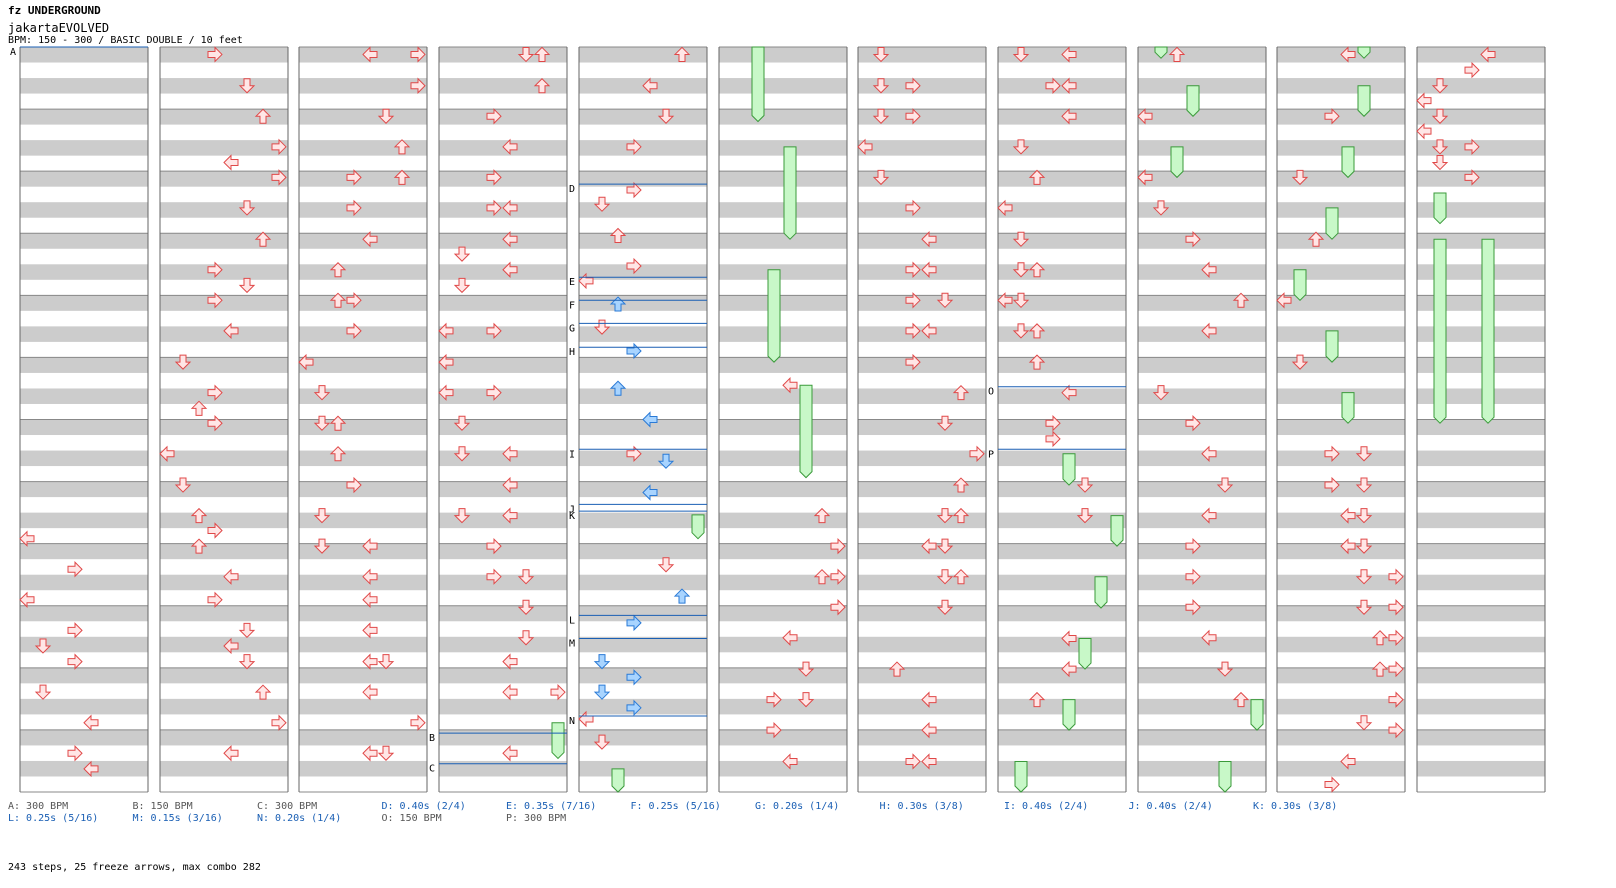  Describe the element at coordinates (991, 392) in the screenshot. I see `marker-label: O` at that location.